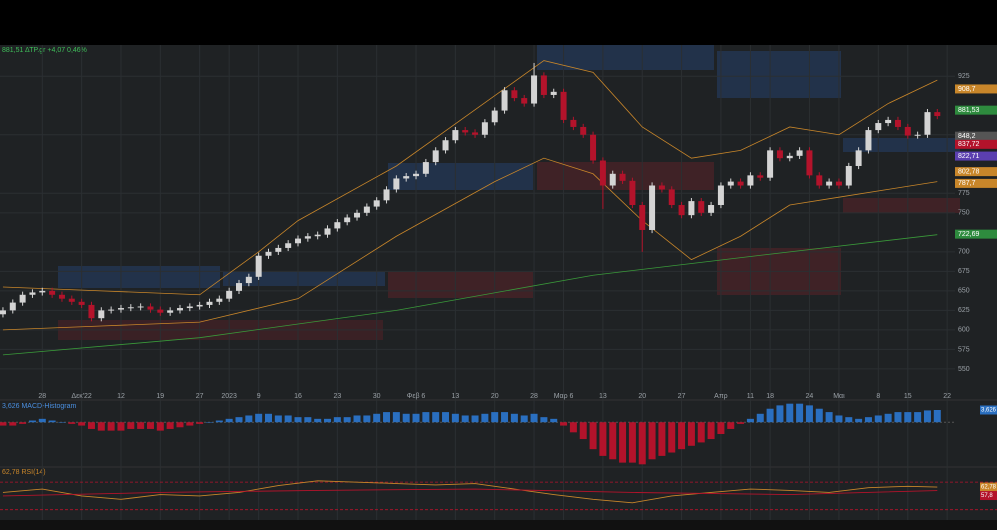 This screenshot has width=997, height=530. What do you see at coordinates (39, 406) in the screenshot?
I see `macd-label: 3,626 MACD-Histogram` at bounding box center [39, 406].